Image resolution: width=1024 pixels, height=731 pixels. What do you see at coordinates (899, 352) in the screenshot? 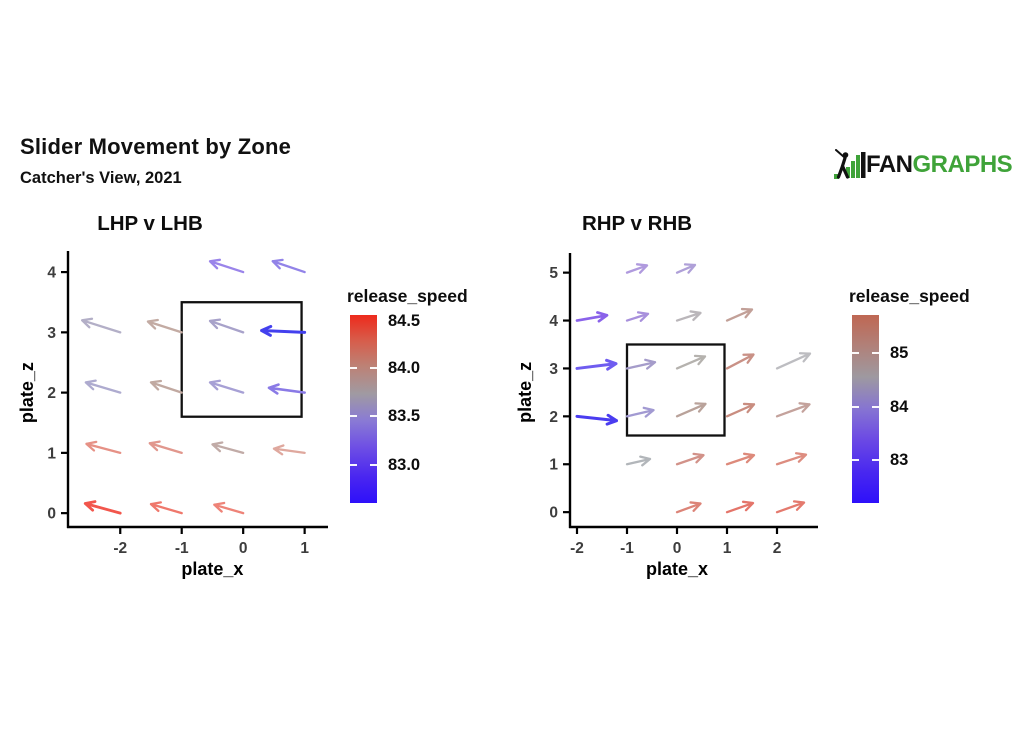
I see `legend-tick-label: 85` at bounding box center [899, 352].